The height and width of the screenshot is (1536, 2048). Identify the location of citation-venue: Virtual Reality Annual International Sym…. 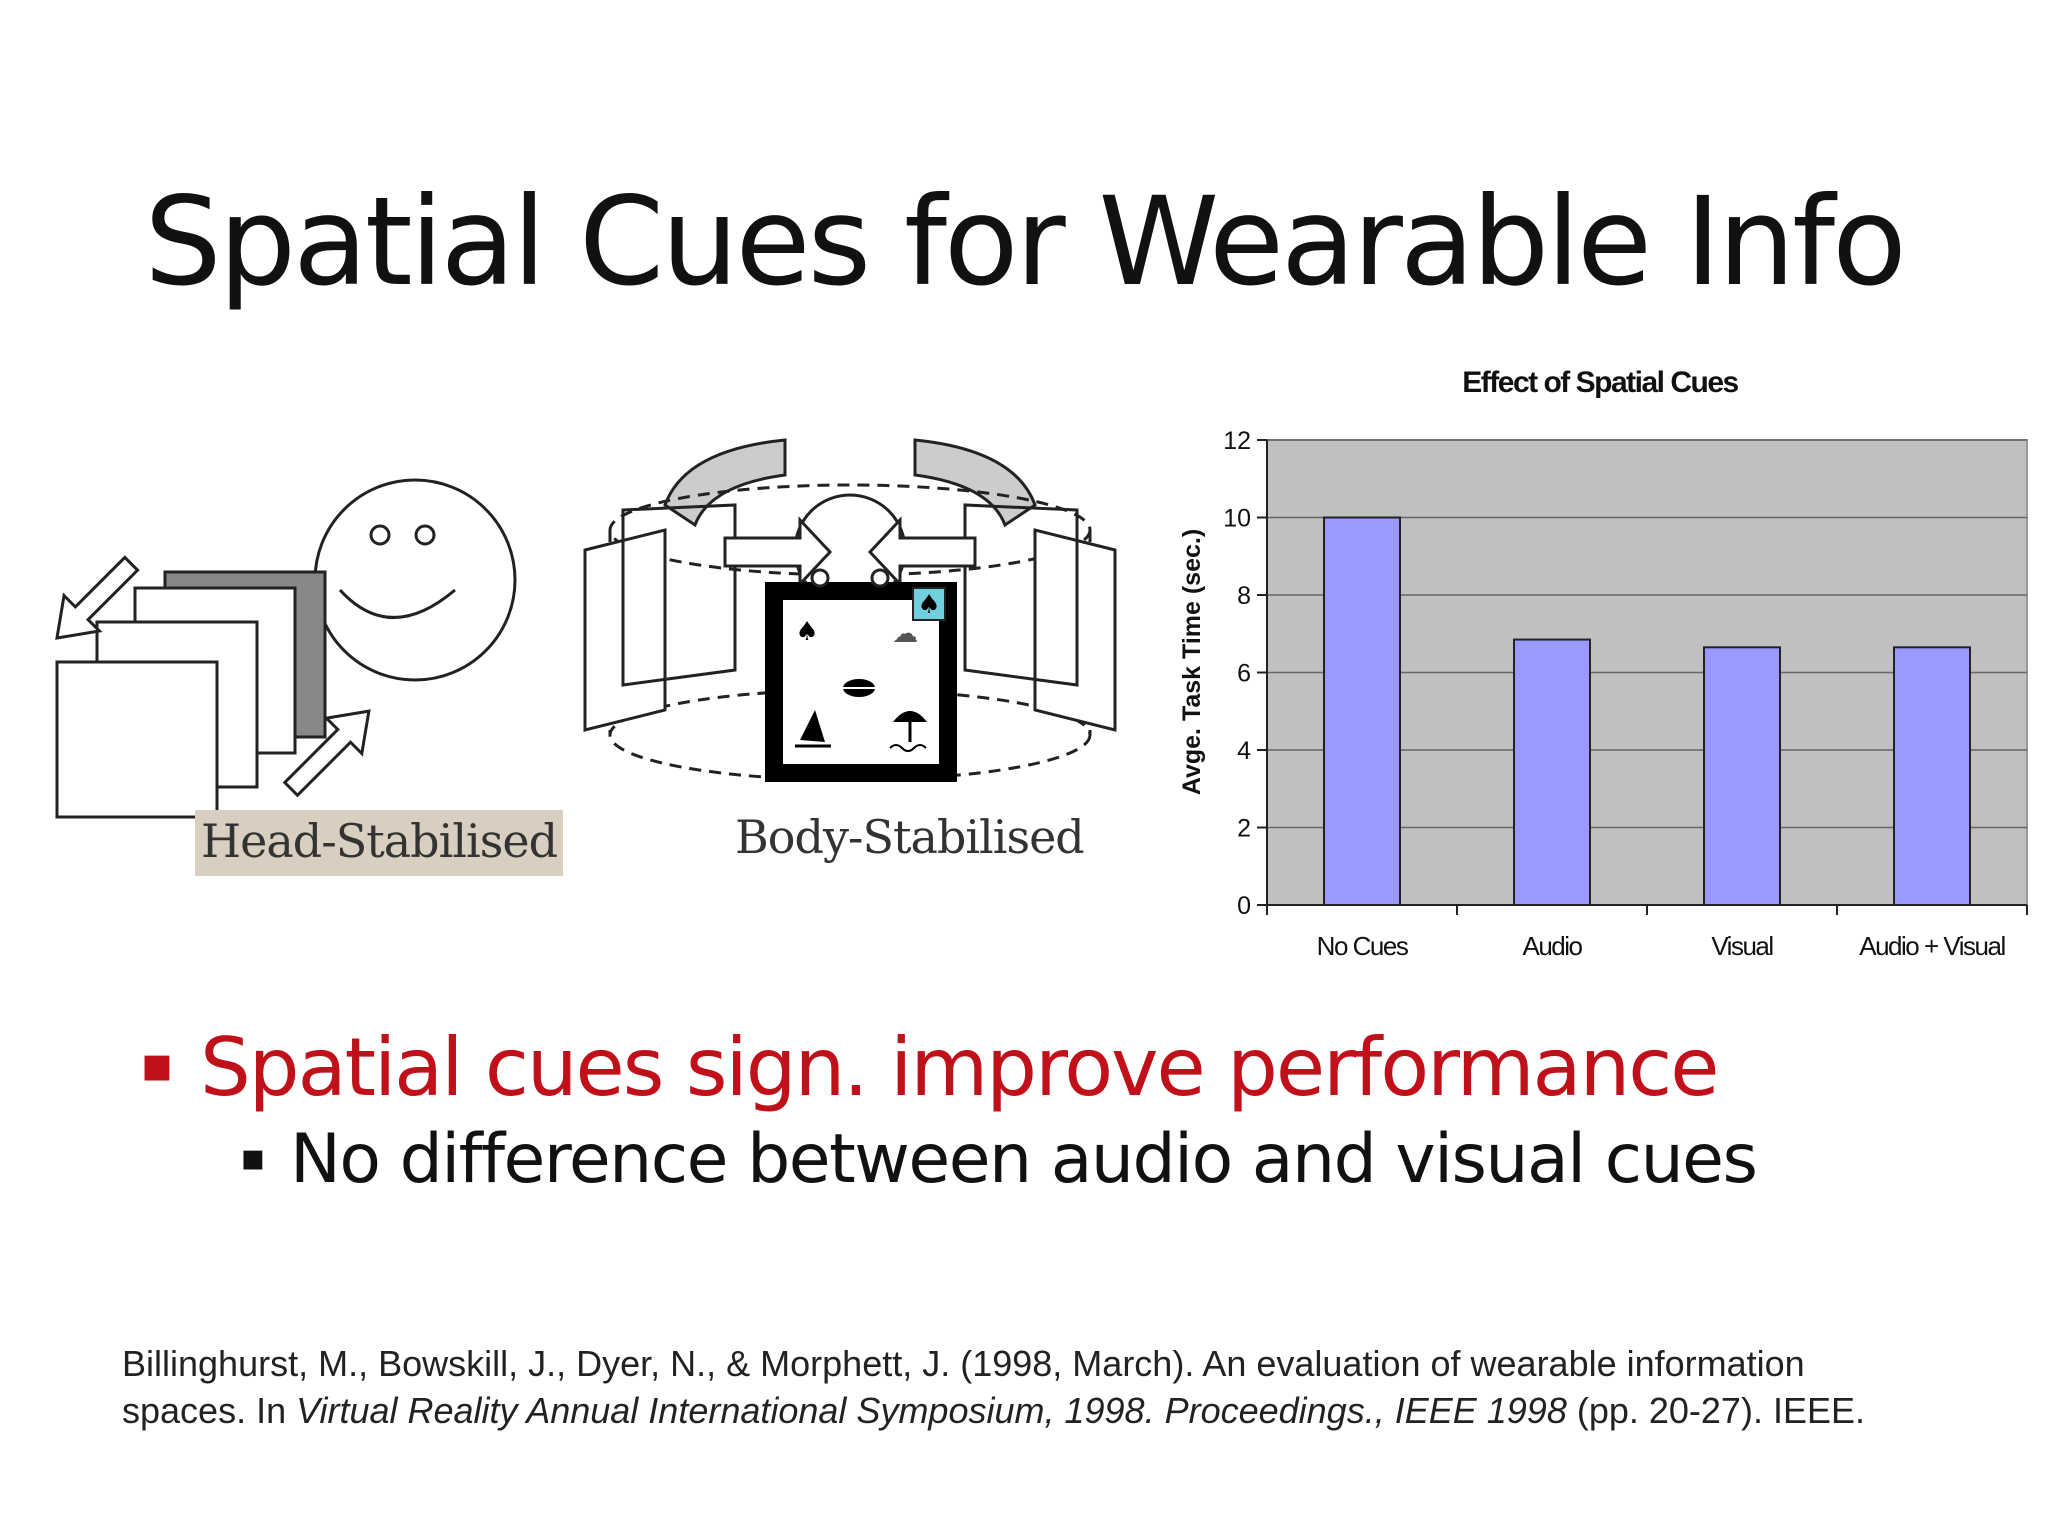
(931, 1410).